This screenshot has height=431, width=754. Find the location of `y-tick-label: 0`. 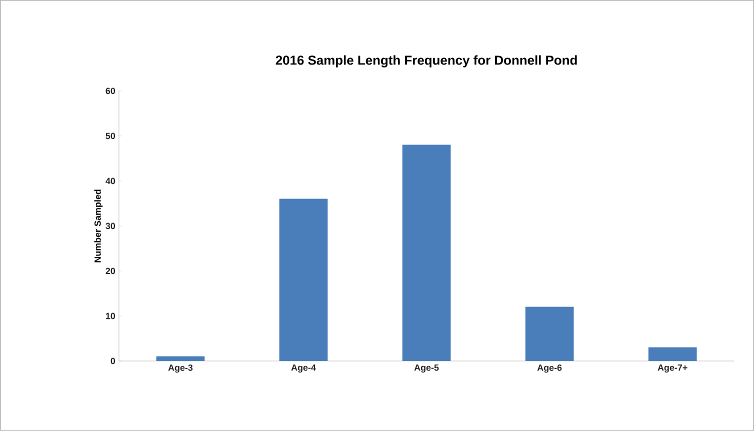

y-tick-label: 0 is located at coordinates (113, 361).